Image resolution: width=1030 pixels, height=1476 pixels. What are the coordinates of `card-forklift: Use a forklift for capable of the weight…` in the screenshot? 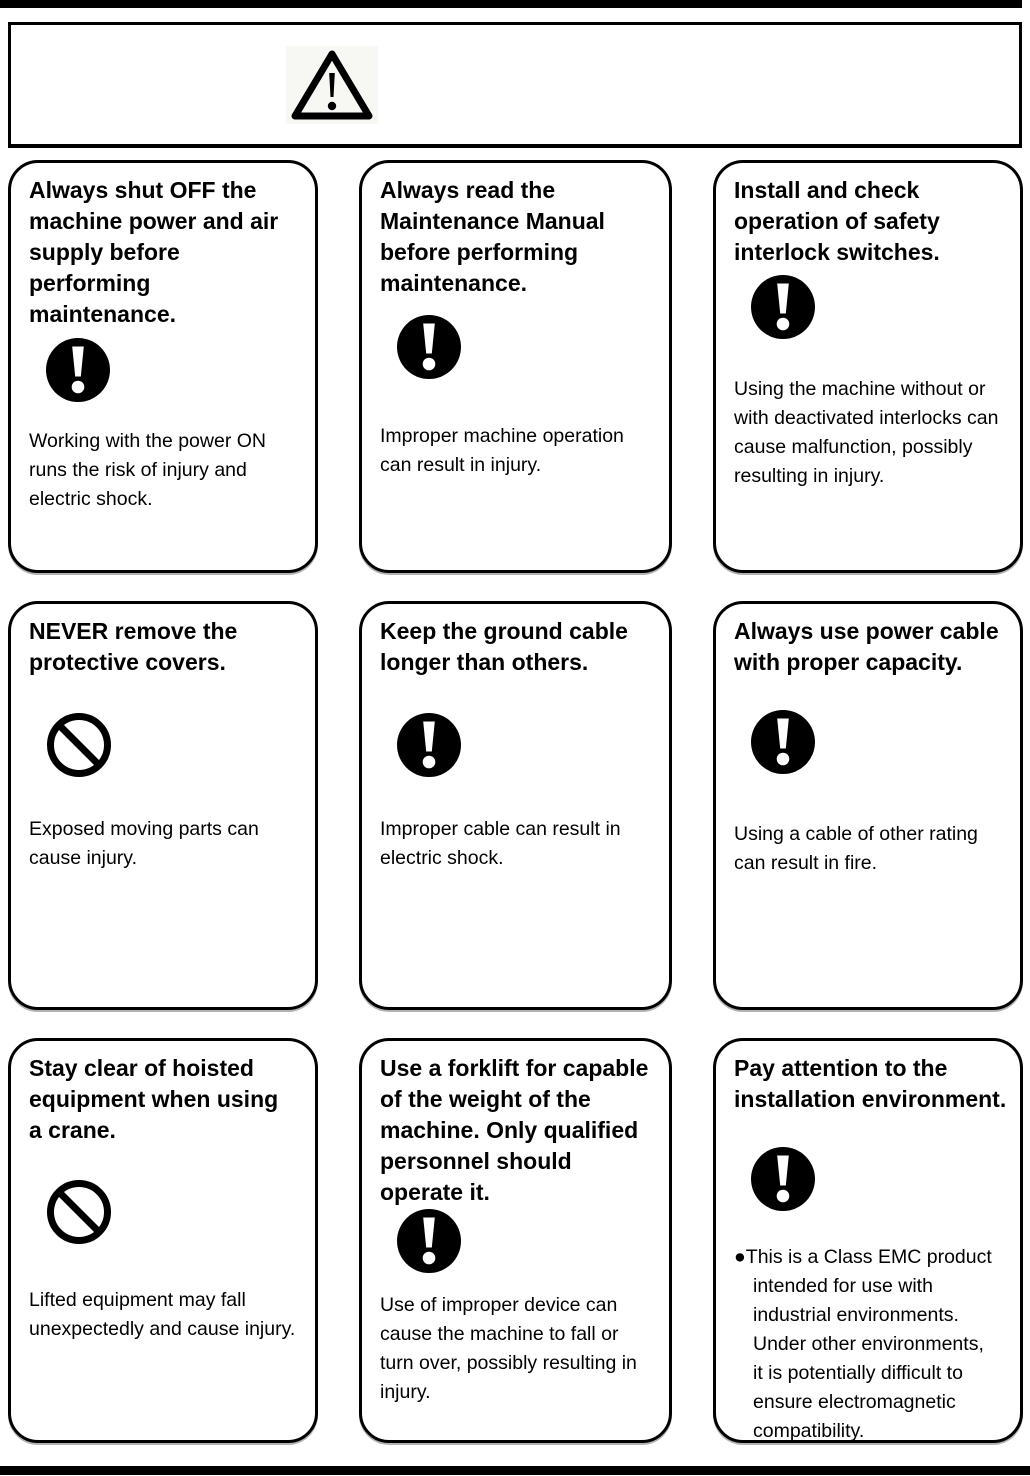 It's located at (515, 1240).